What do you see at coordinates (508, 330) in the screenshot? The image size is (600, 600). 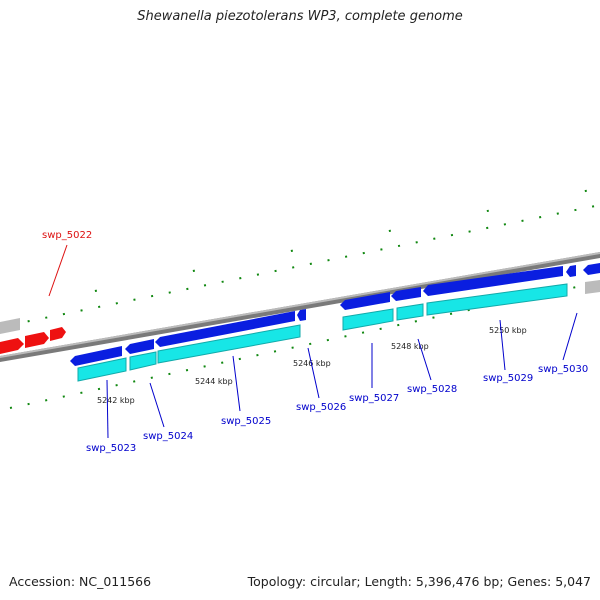 I see `tick-label-5250: 5250 kbp` at bounding box center [508, 330].